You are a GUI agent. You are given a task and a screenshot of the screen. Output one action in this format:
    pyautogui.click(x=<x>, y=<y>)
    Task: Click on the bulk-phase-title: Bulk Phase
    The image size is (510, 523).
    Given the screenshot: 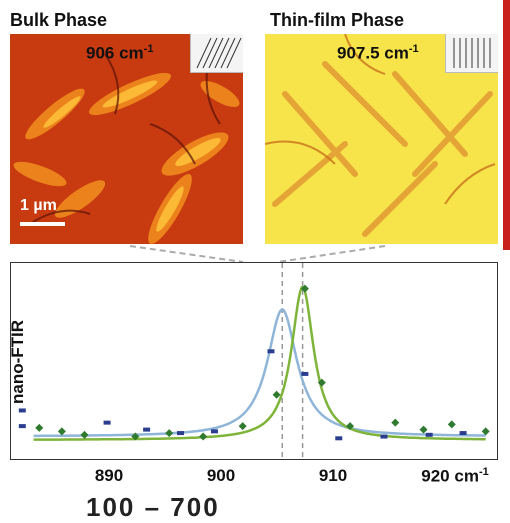 What is the action you would take?
    pyautogui.click(x=59, y=20)
    